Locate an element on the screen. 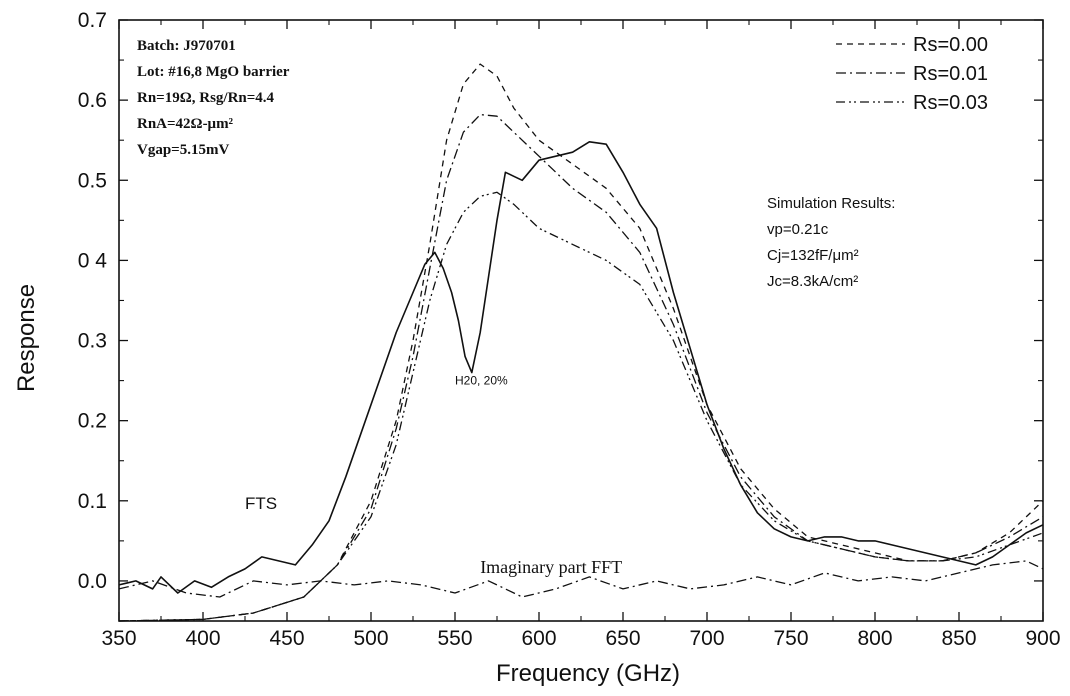 The image size is (1070, 696). annotation-fts: FTS is located at coordinates (261, 503).